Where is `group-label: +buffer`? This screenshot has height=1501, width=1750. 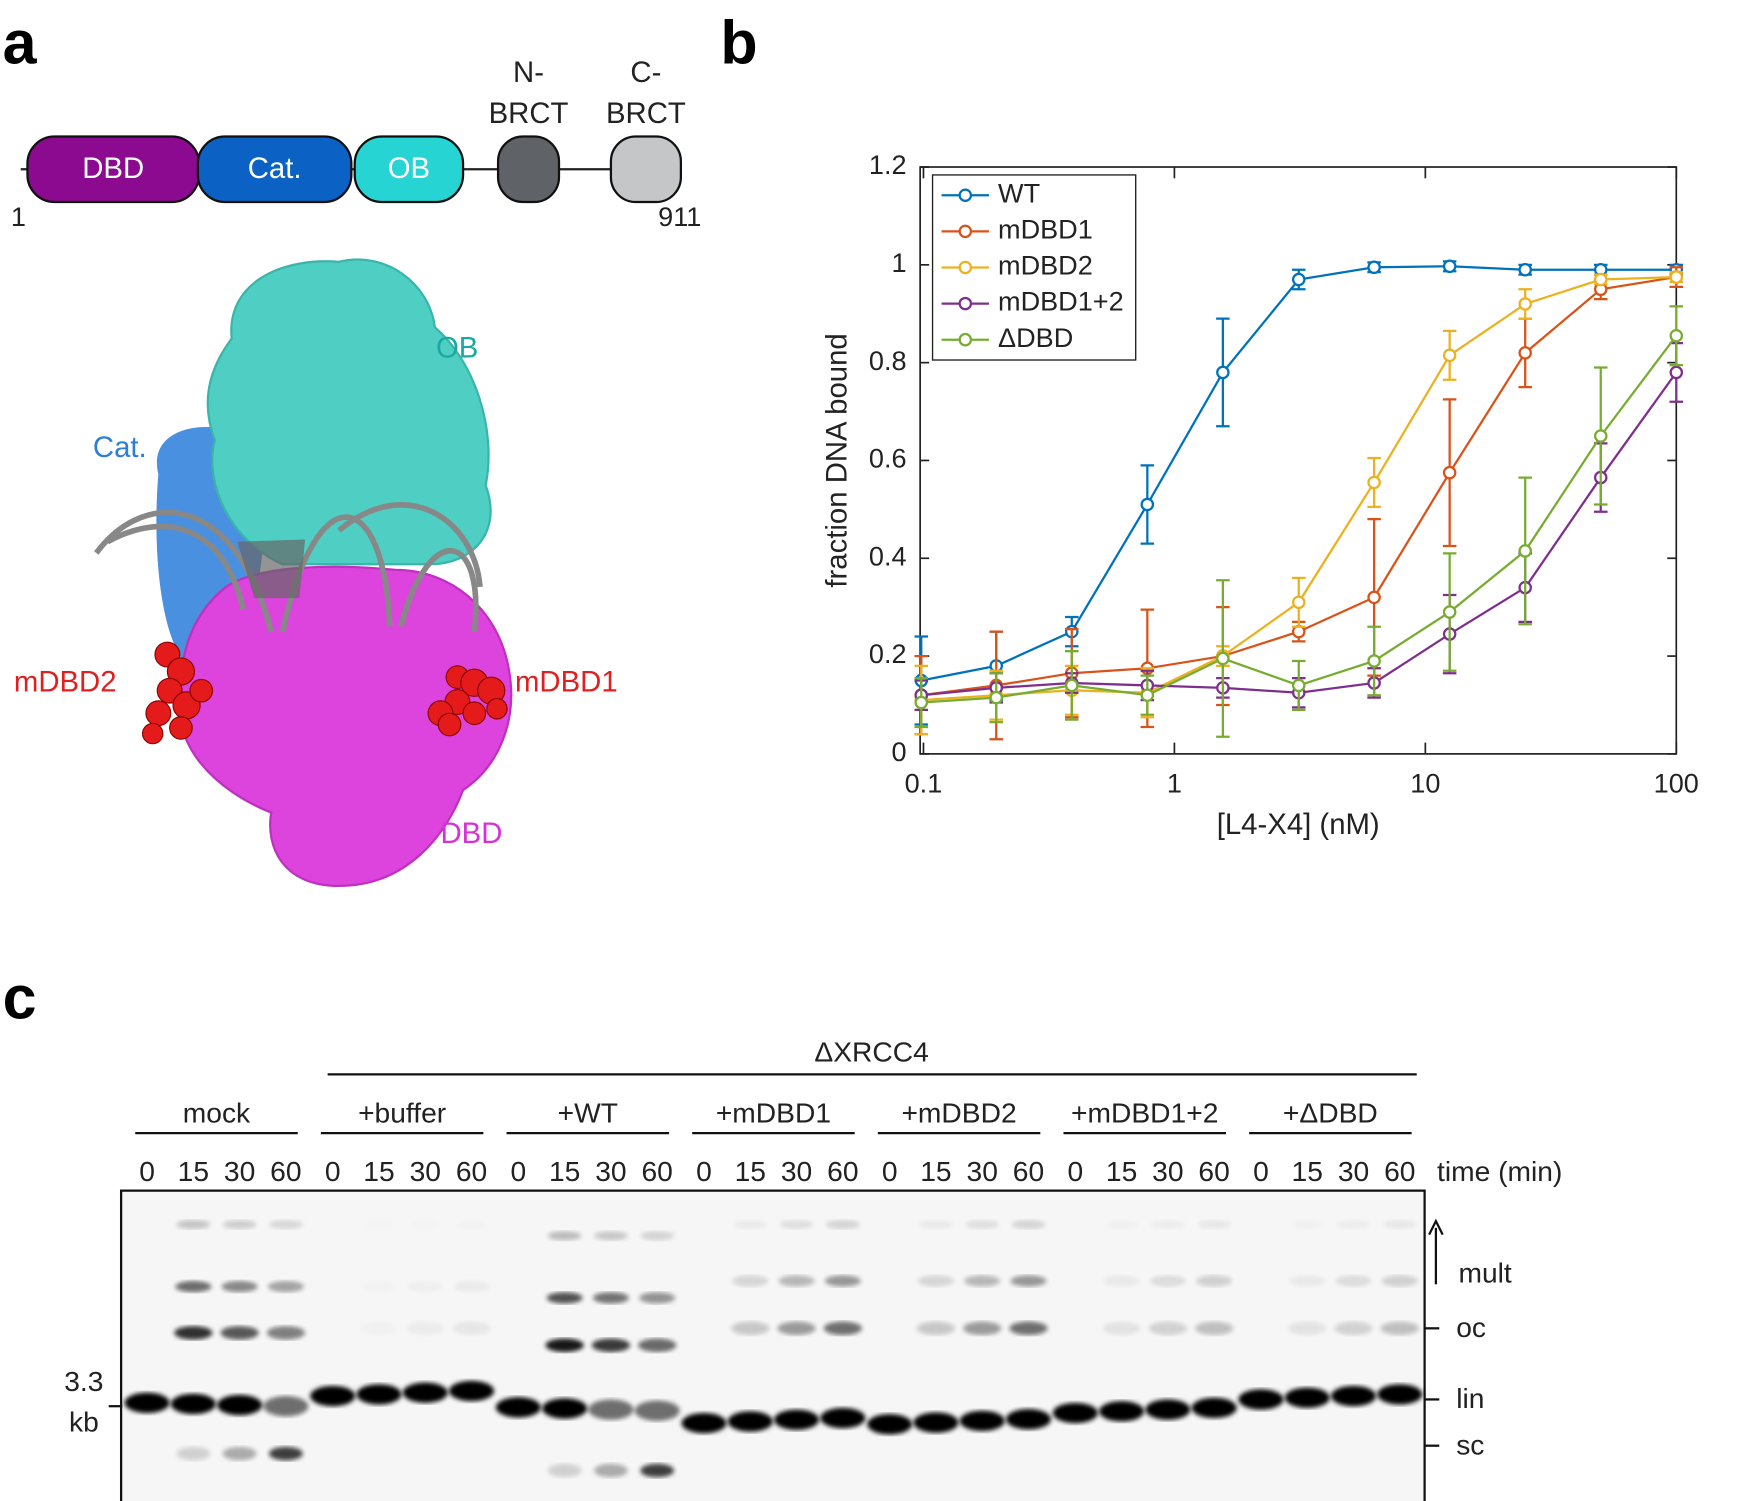
group-label: +buffer is located at coordinates (402, 1112).